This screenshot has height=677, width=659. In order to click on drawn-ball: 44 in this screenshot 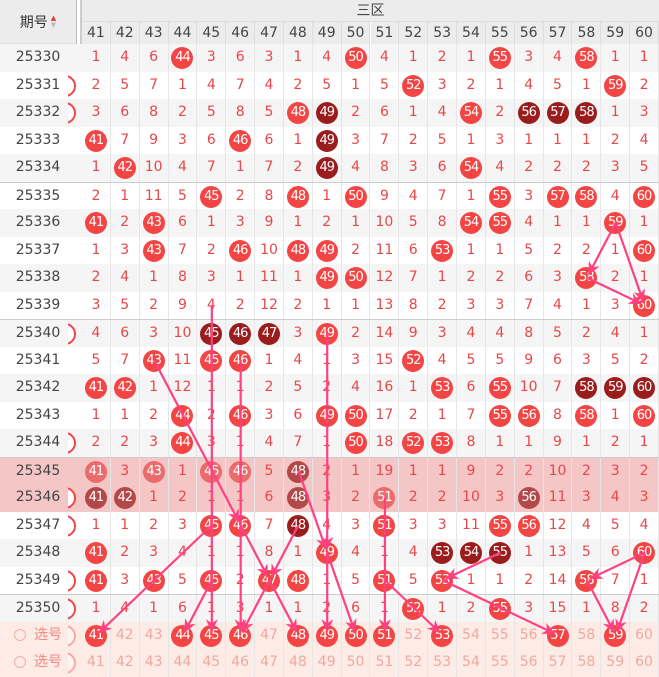, I will do `click(182, 443)`.